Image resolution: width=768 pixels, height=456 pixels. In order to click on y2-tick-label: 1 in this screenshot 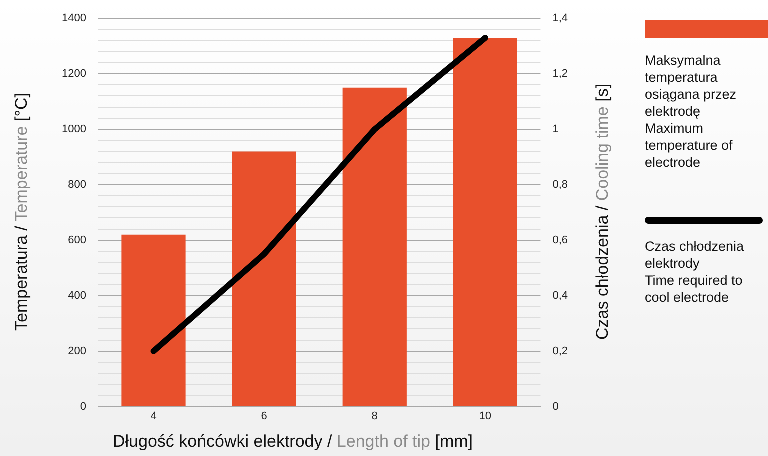, I will do `click(555, 130)`.